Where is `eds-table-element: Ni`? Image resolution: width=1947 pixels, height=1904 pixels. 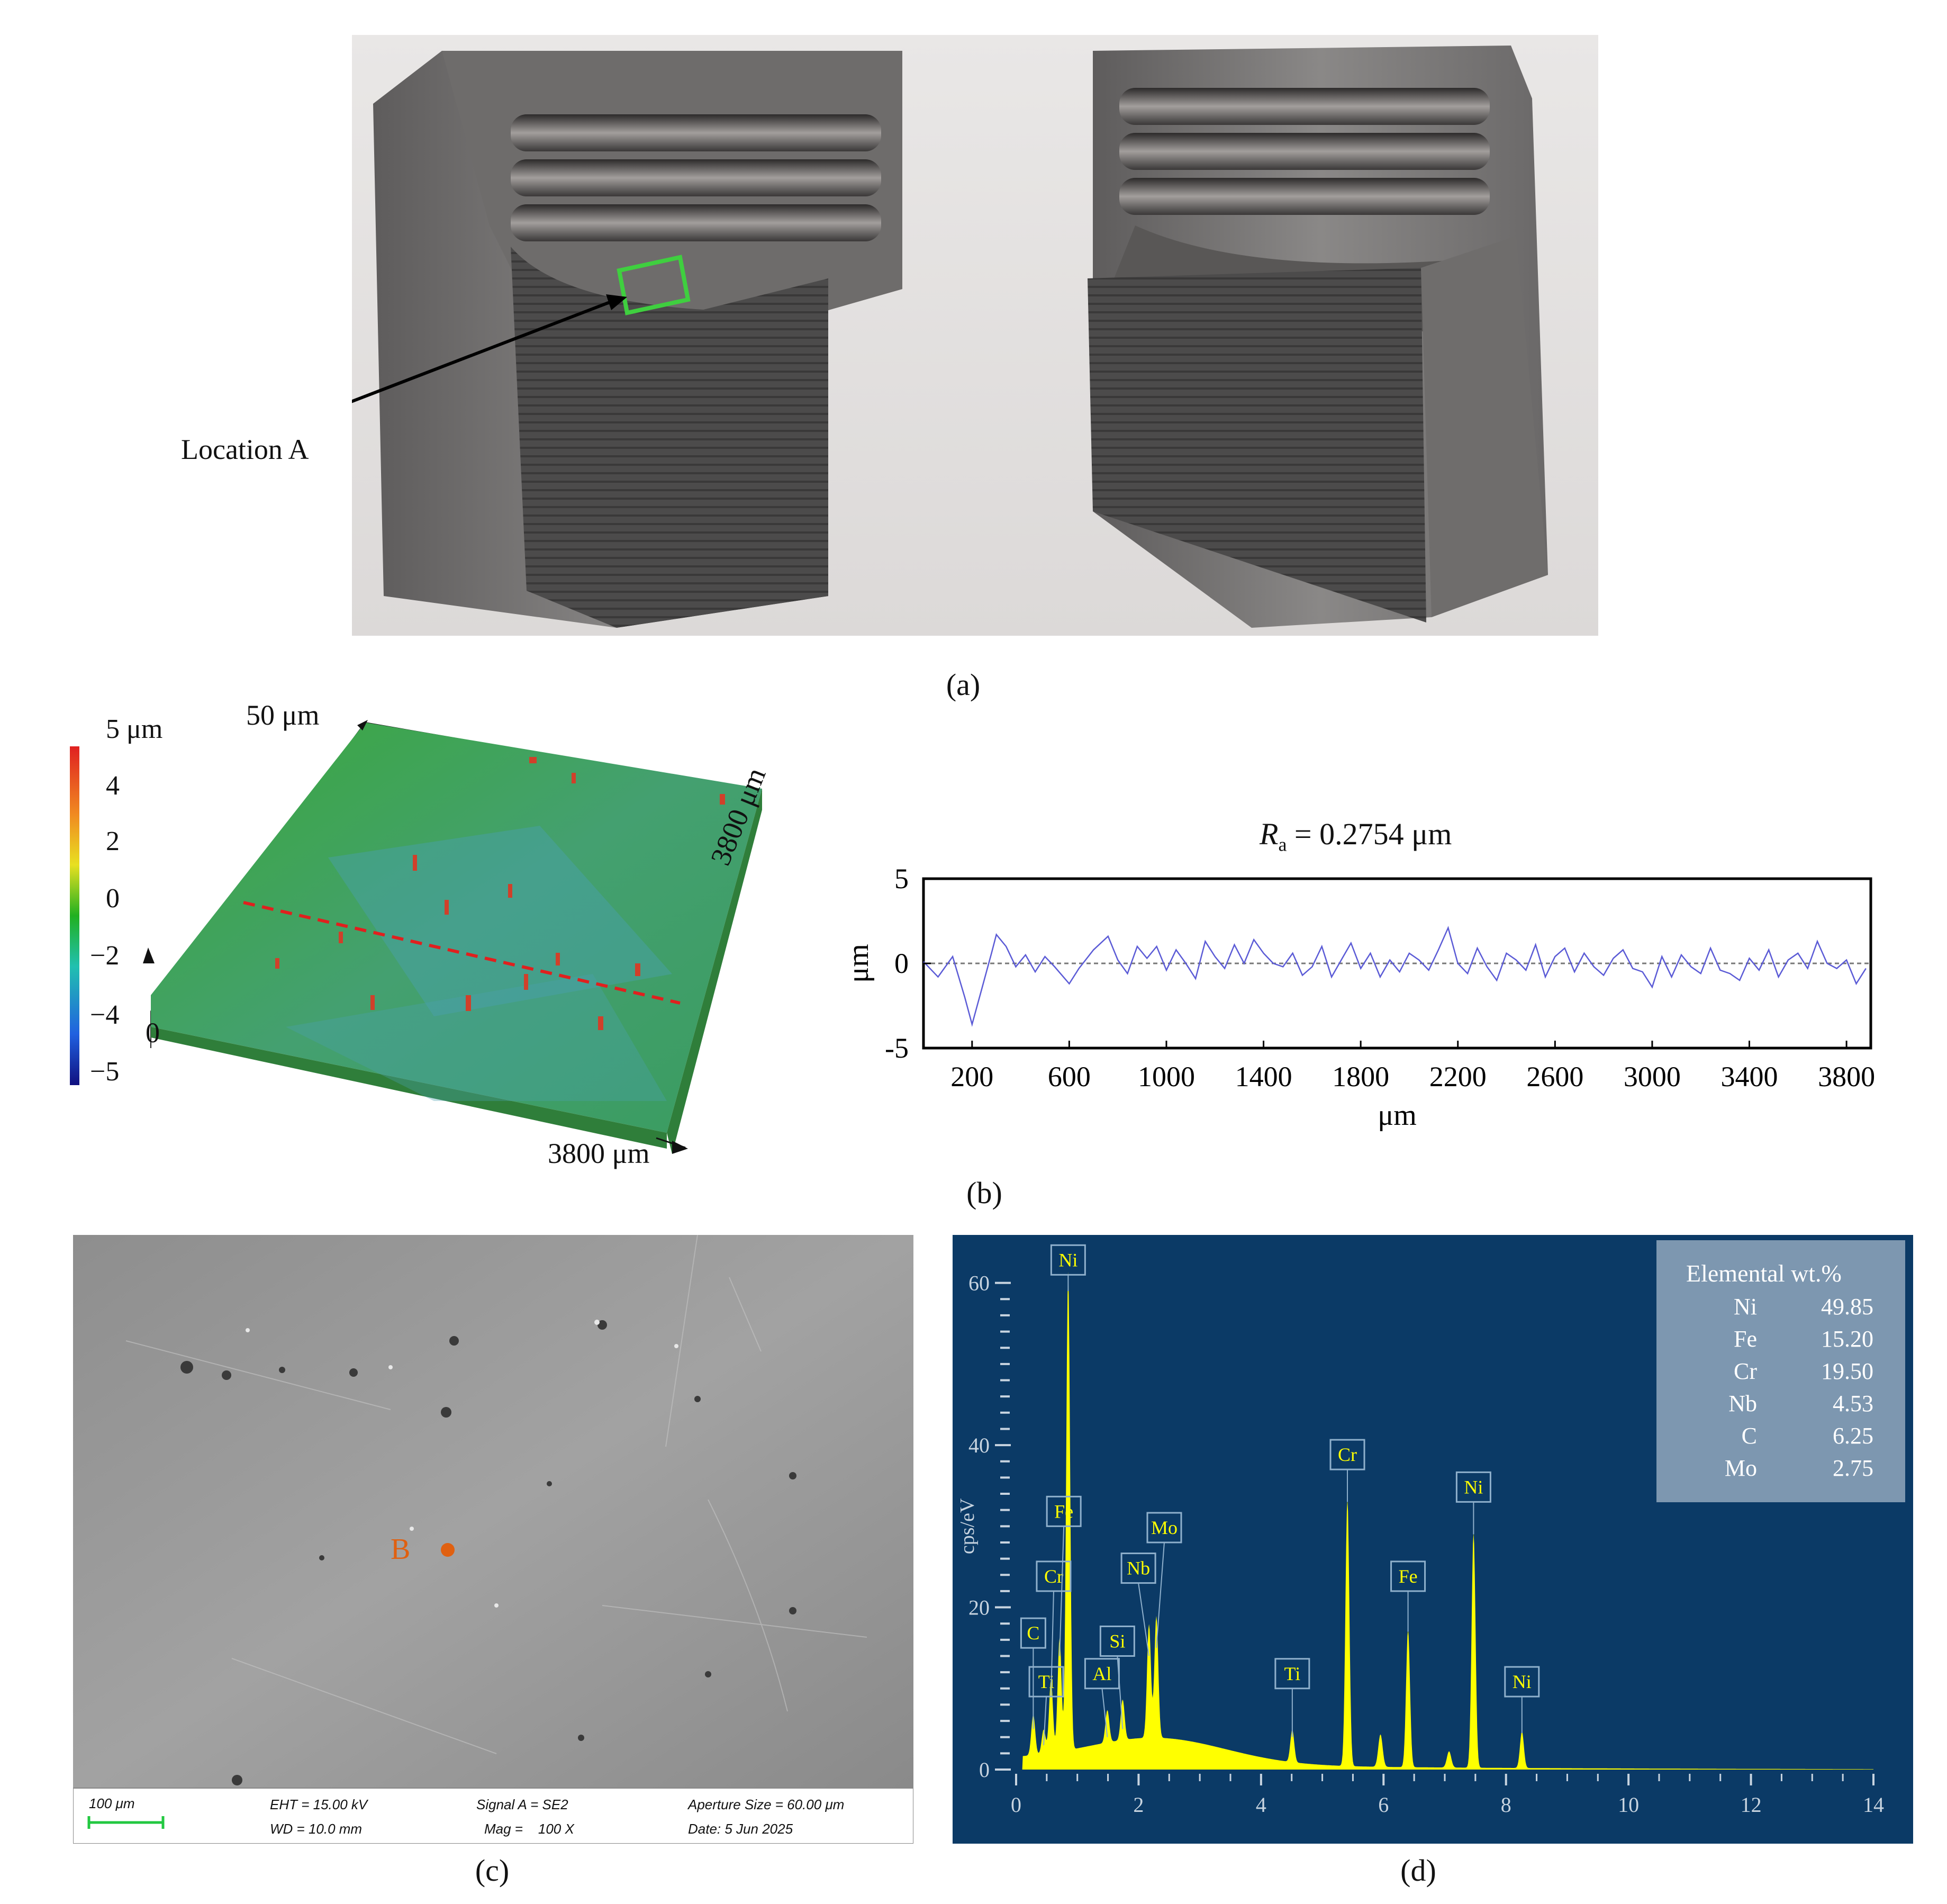 eds-table-element: Ni is located at coordinates (1745, 1307).